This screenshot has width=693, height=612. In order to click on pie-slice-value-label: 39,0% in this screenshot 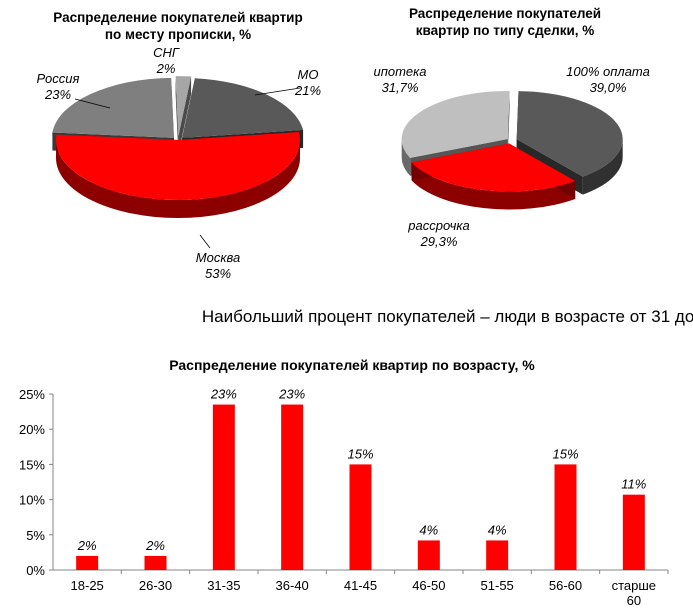, I will do `click(608, 87)`.